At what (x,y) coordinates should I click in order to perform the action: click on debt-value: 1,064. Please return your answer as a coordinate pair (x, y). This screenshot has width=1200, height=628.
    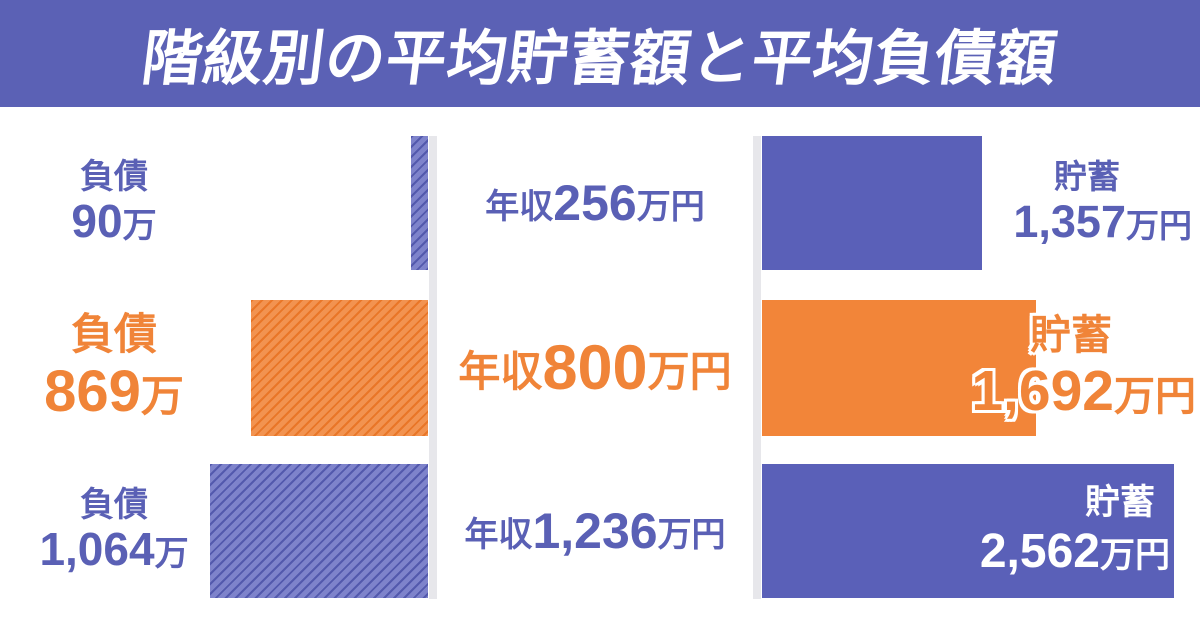
    Looking at the image, I should click on (97, 549).